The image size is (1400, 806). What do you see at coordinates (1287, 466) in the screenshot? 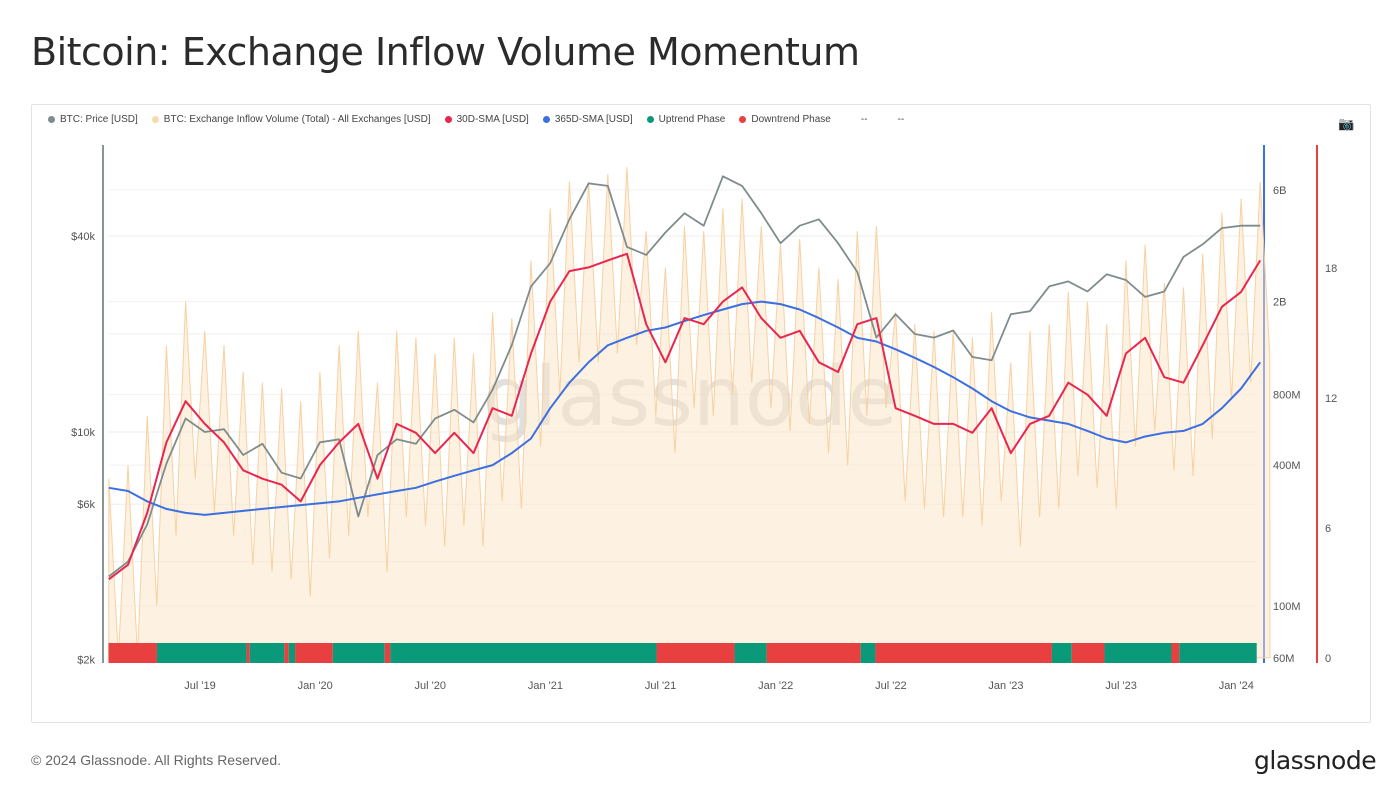
I see `volume-tick-label: 400M` at bounding box center [1287, 466].